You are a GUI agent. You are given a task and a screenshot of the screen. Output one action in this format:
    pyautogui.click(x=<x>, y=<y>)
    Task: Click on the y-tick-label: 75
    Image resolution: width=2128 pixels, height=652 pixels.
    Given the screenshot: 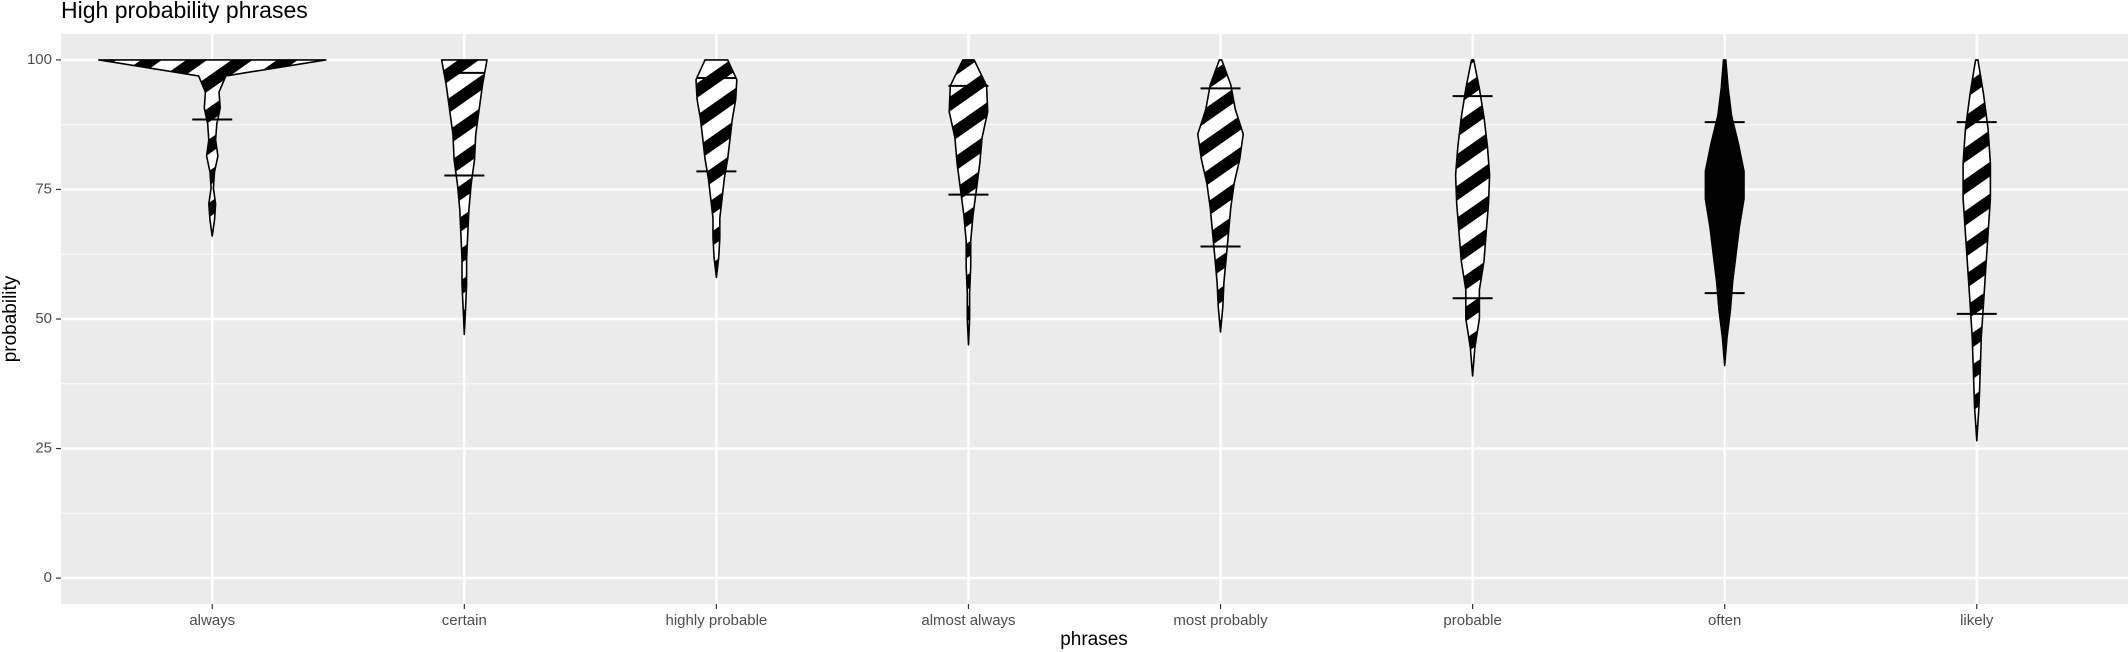 What is the action you would take?
    pyautogui.click(x=43, y=188)
    